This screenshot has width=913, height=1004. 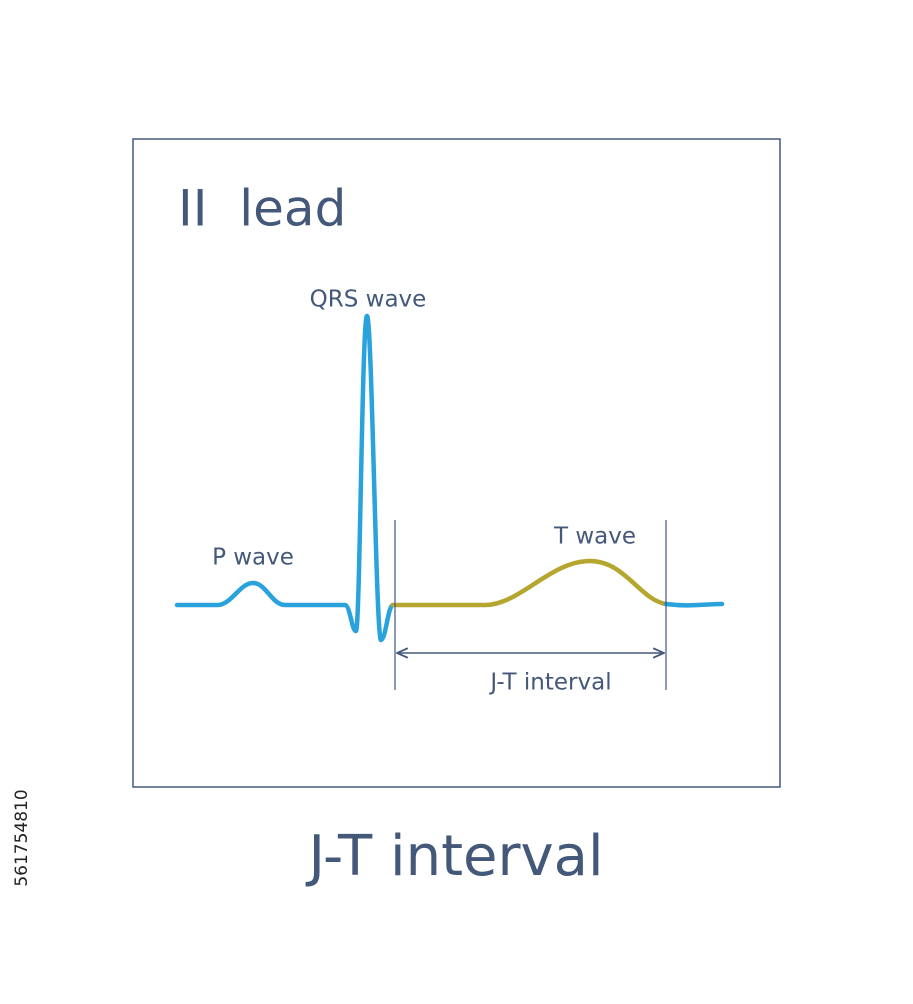 What do you see at coordinates (529, 583) in the screenshot?
I see `jt-segment` at bounding box center [529, 583].